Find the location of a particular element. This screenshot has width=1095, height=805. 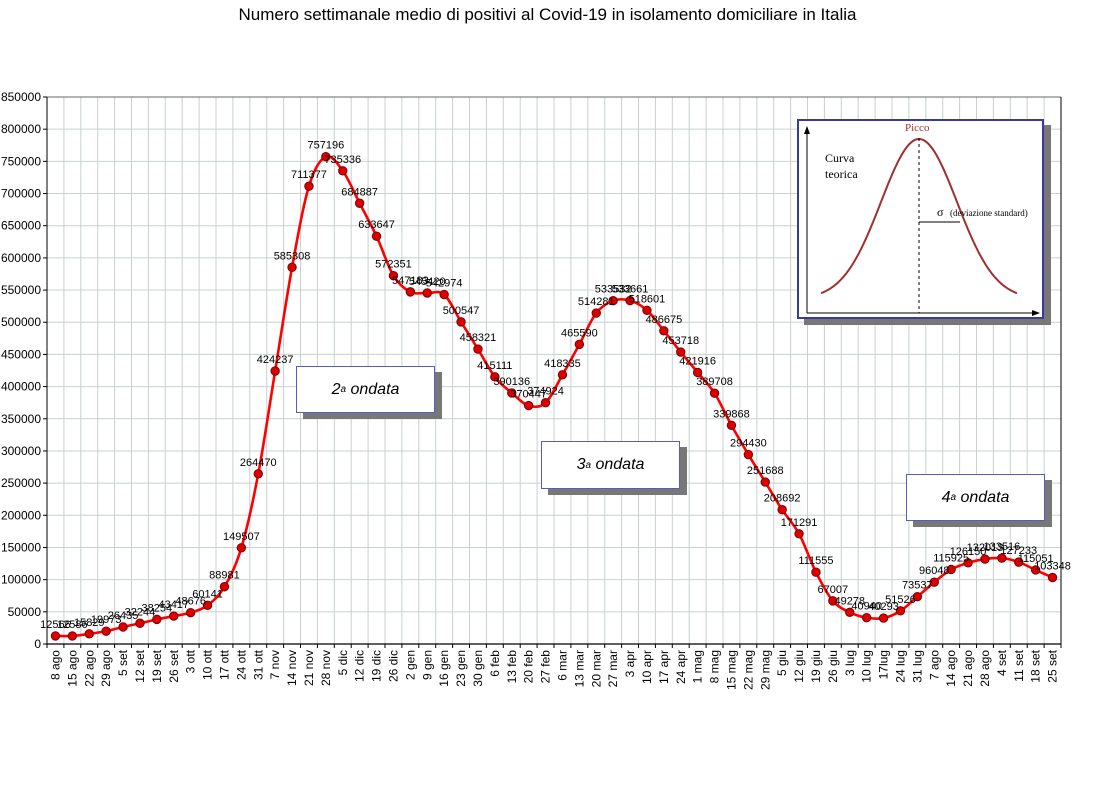

data-label: 115051 is located at coordinates (1036, 559).